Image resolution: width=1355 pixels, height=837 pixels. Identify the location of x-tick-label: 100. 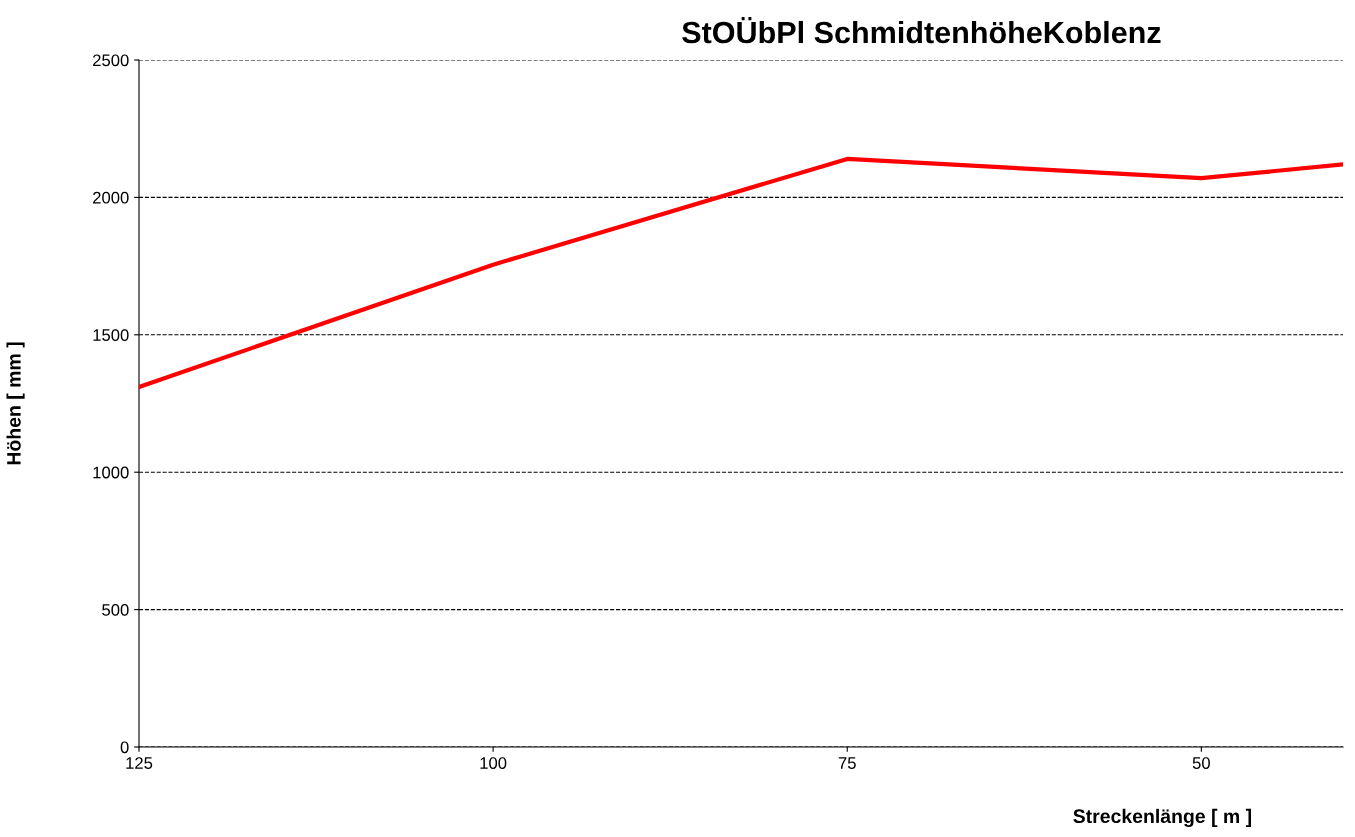
(493, 763).